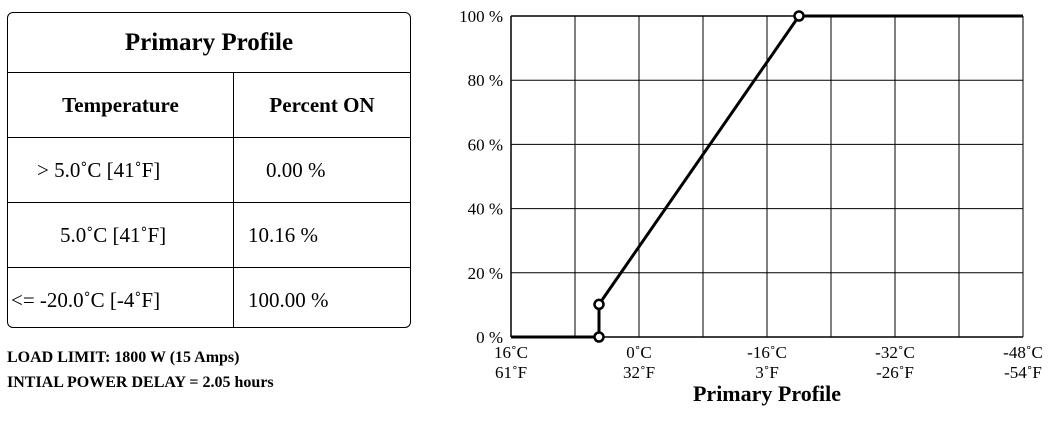 The width and height of the screenshot is (1049, 423). Describe the element at coordinates (485, 209) in the screenshot. I see `y-tick-label: 40 %` at that location.